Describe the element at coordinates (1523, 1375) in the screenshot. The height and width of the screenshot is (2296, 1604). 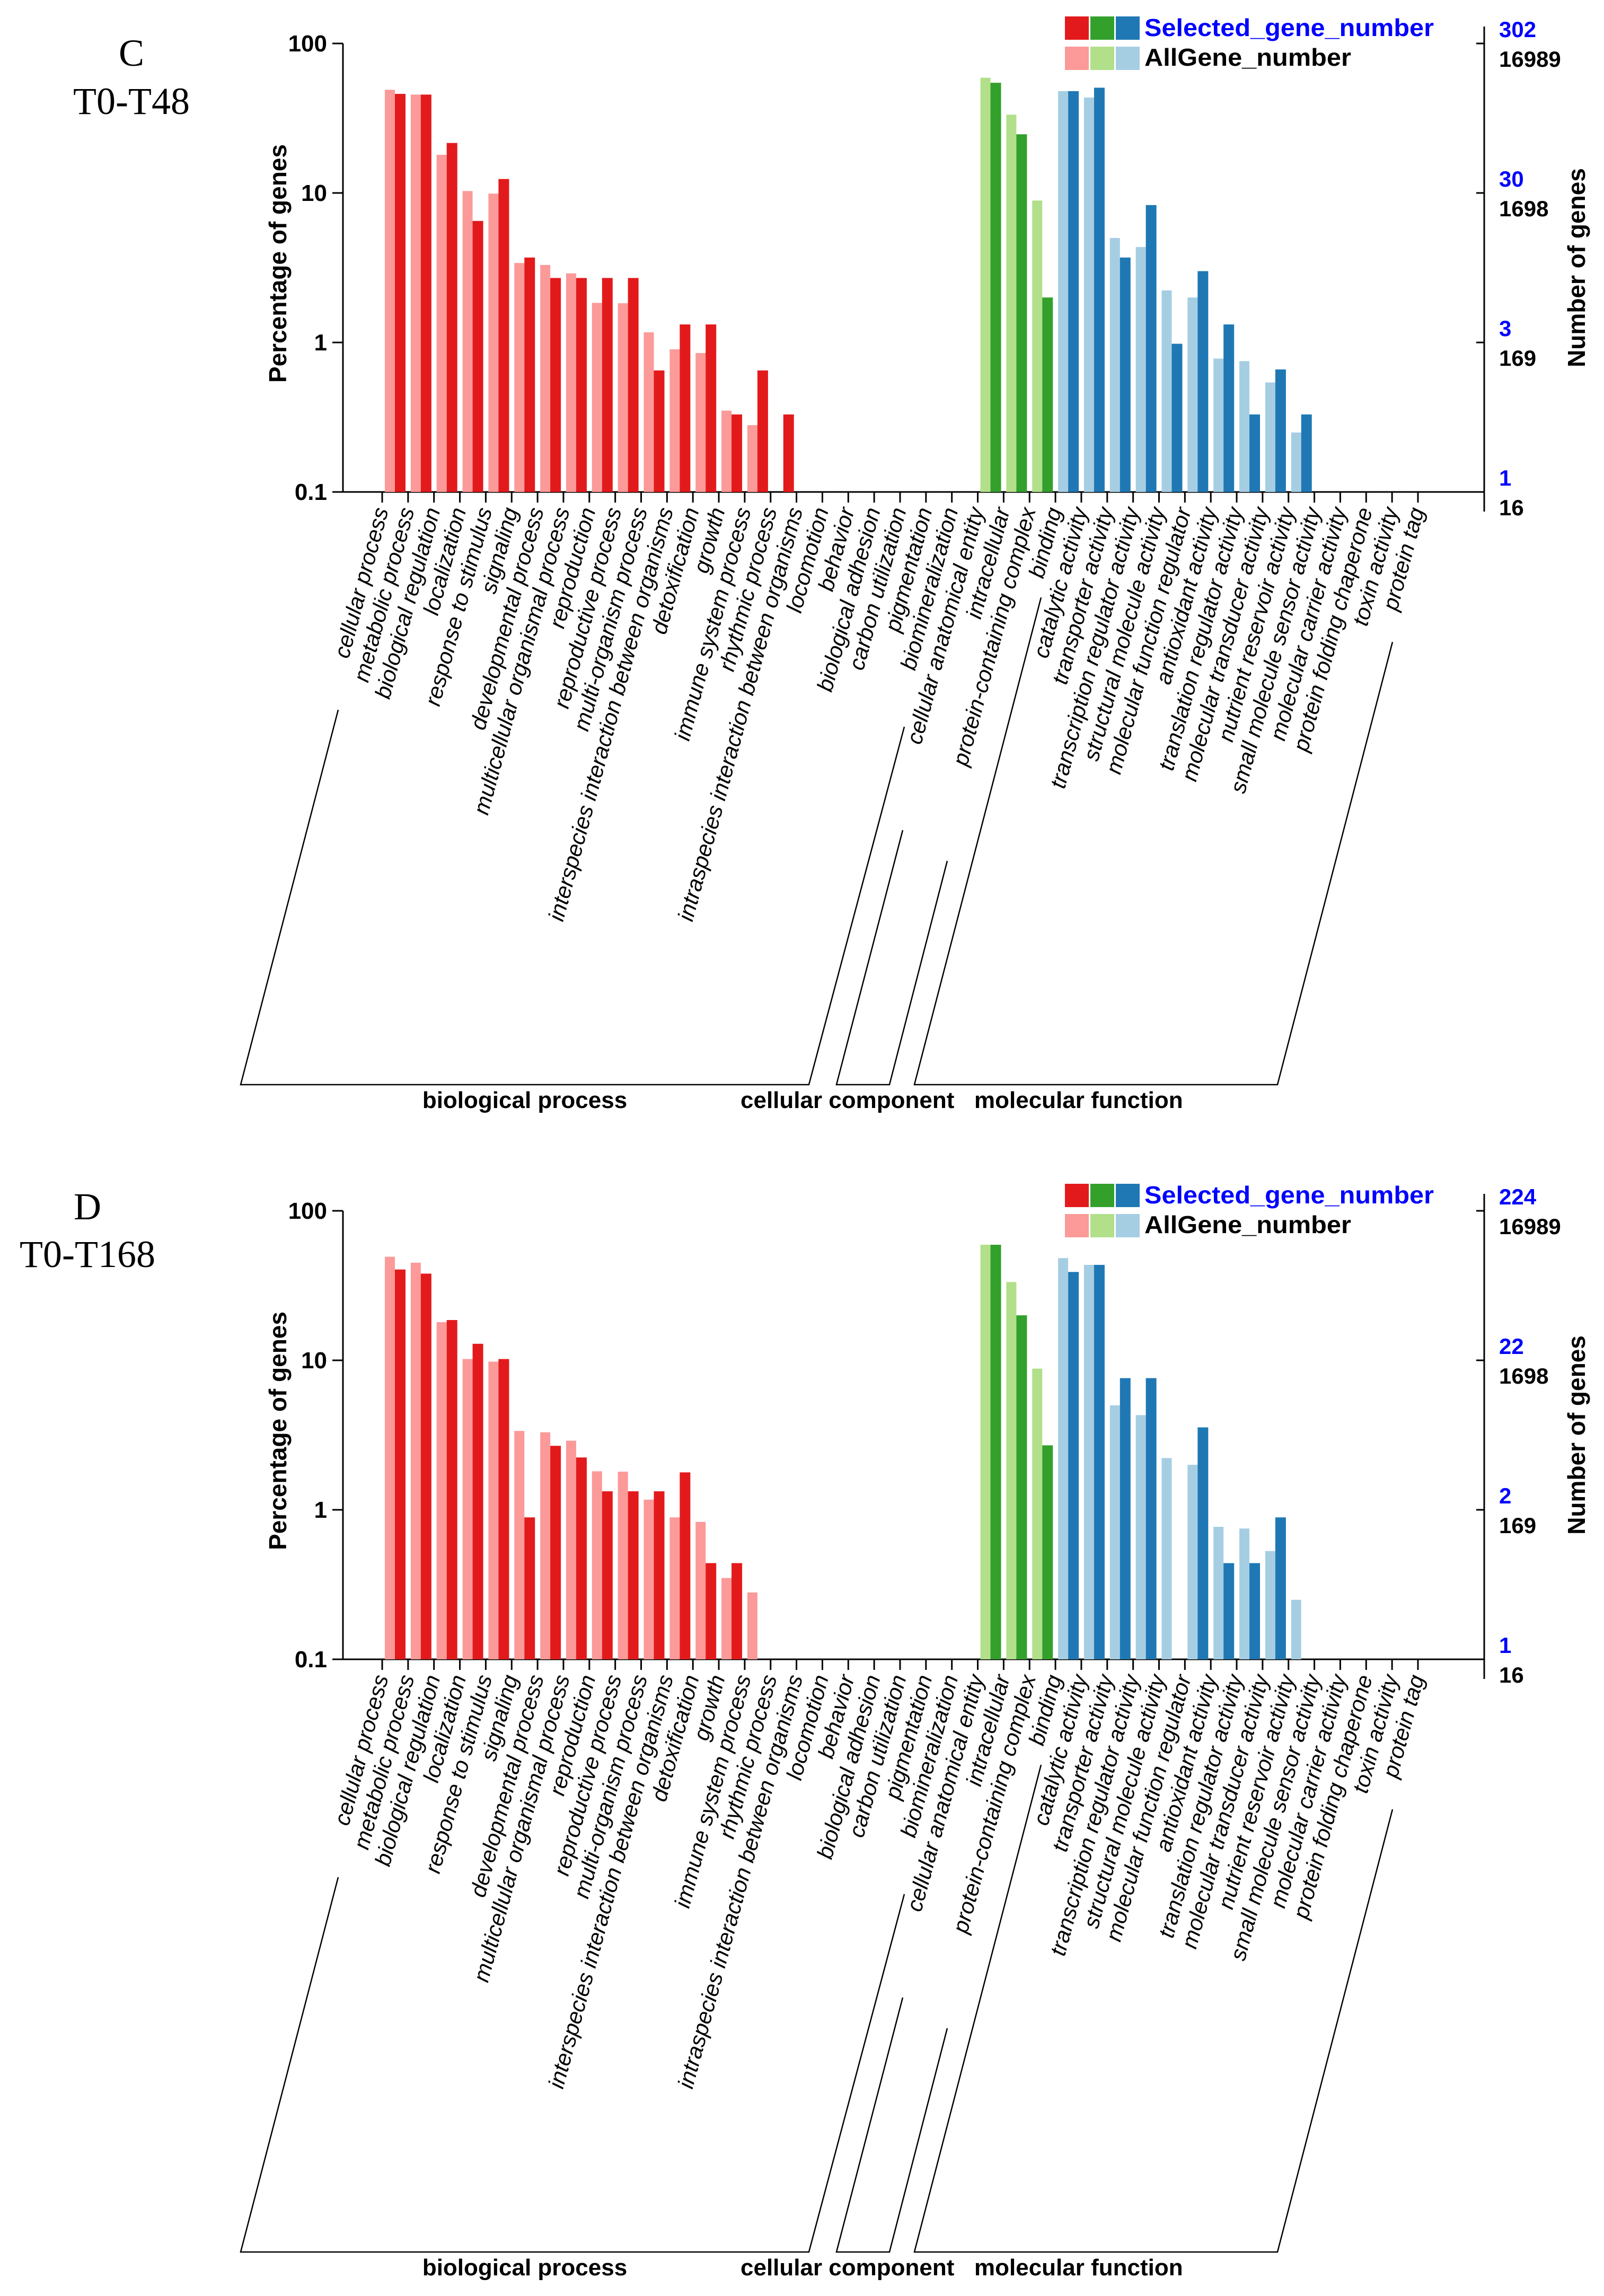
I see `y2-all-label: 1698` at that location.